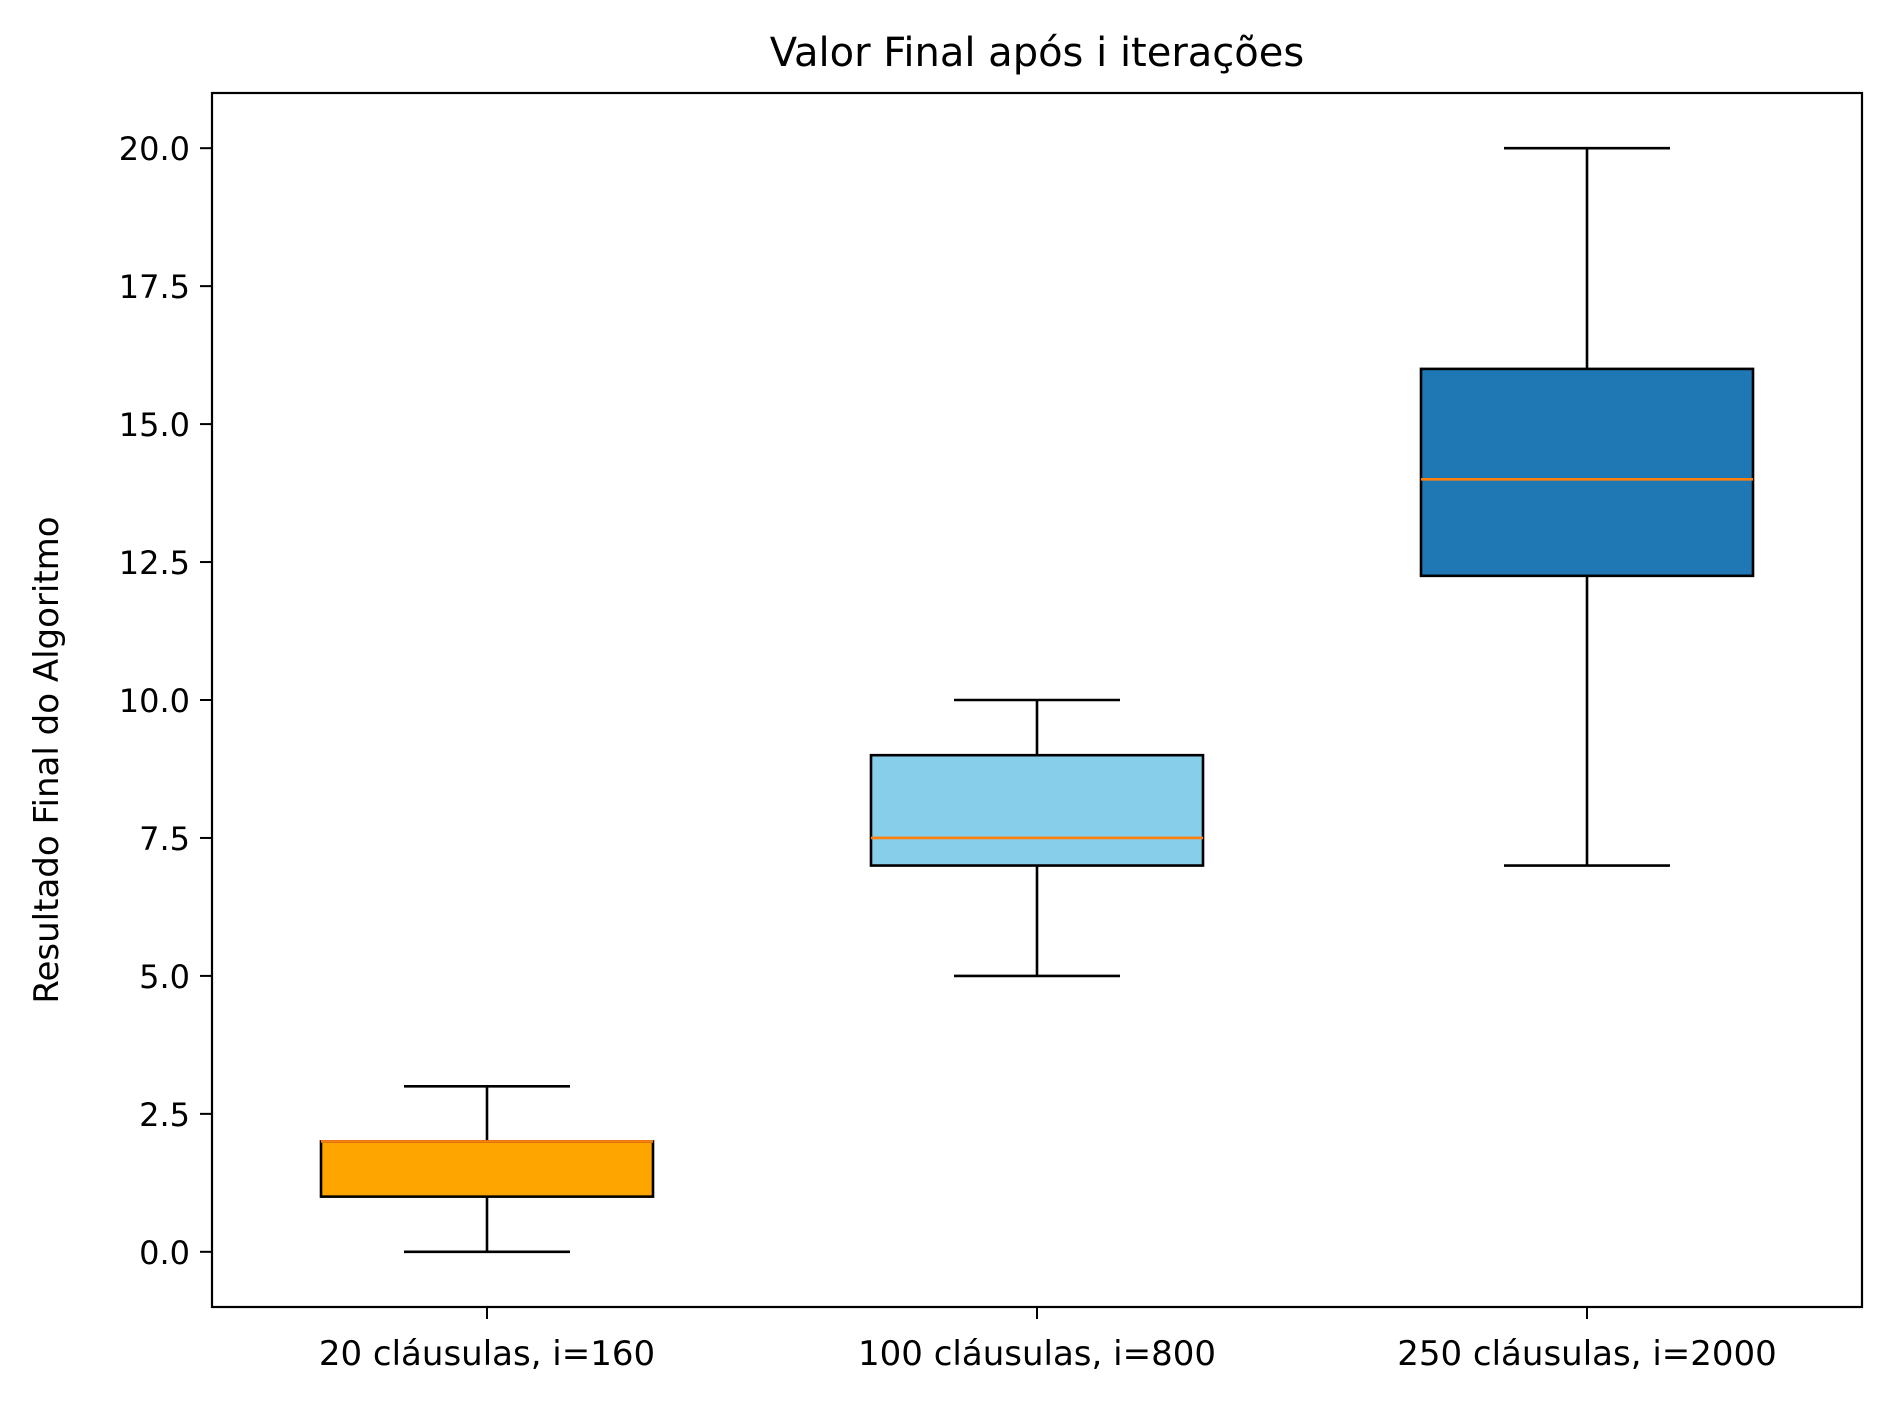 This screenshot has width=1890, height=1406. Describe the element at coordinates (487, 1354) in the screenshot. I see `x-tick-label: 20 cláusulas, i=160` at that location.